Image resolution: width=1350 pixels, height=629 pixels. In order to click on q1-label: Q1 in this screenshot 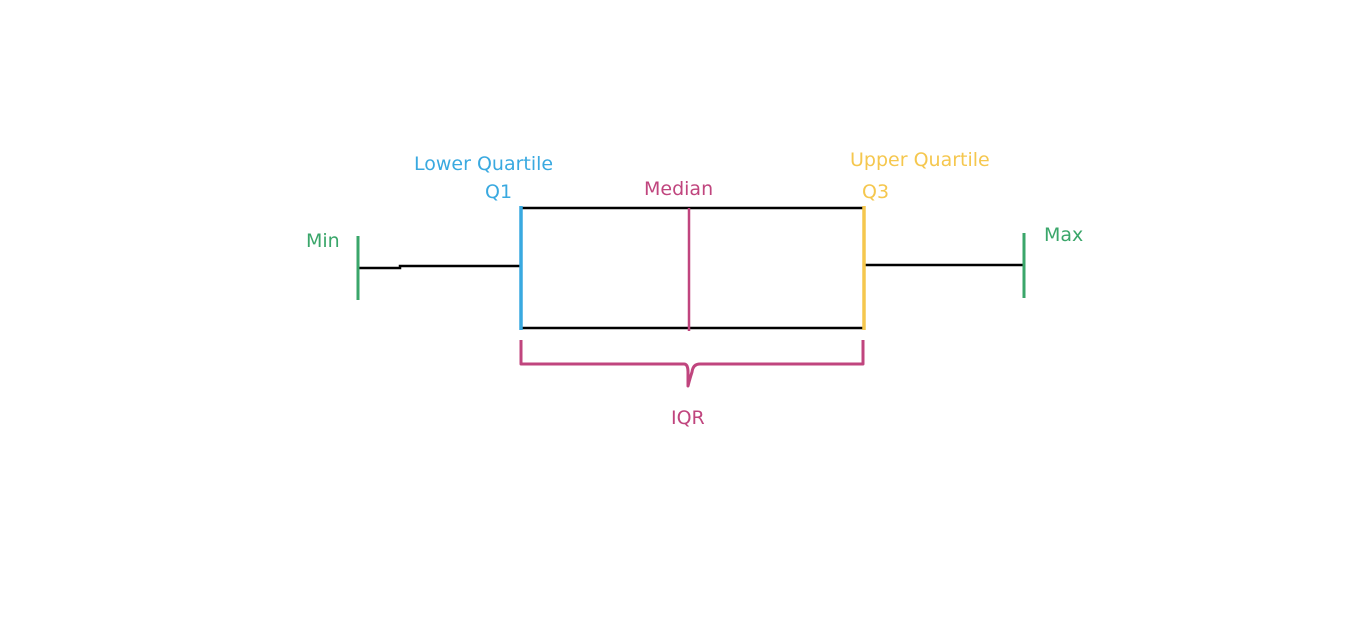, I will do `click(498, 192)`.